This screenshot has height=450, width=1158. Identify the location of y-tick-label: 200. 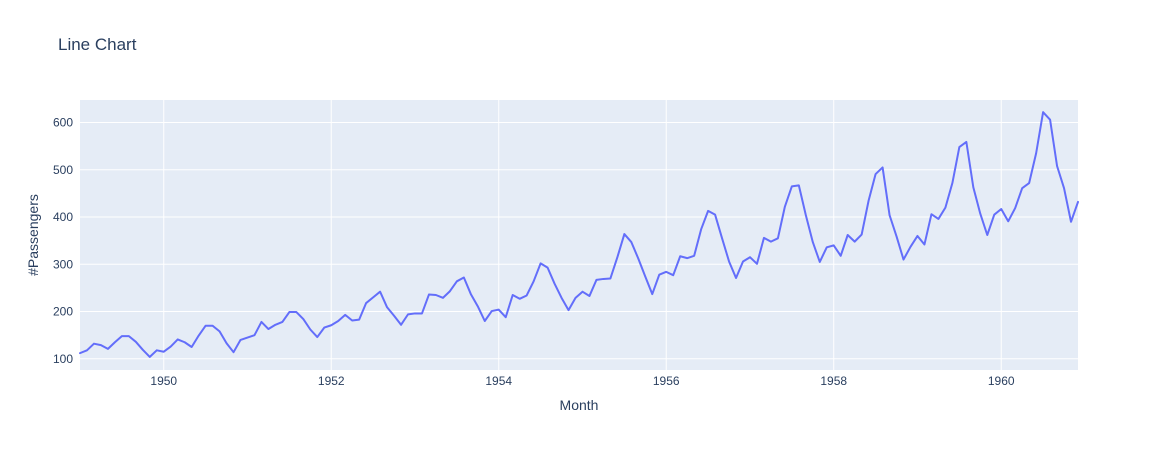
(63, 312).